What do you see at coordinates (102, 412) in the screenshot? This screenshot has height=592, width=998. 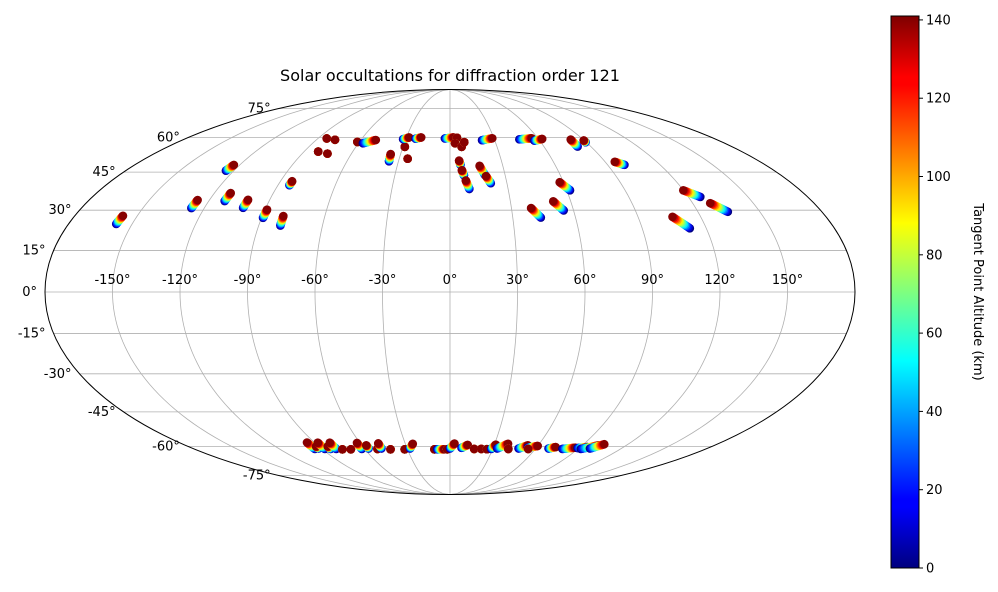 I see `latitude-tick-label: -45°` at bounding box center [102, 412].